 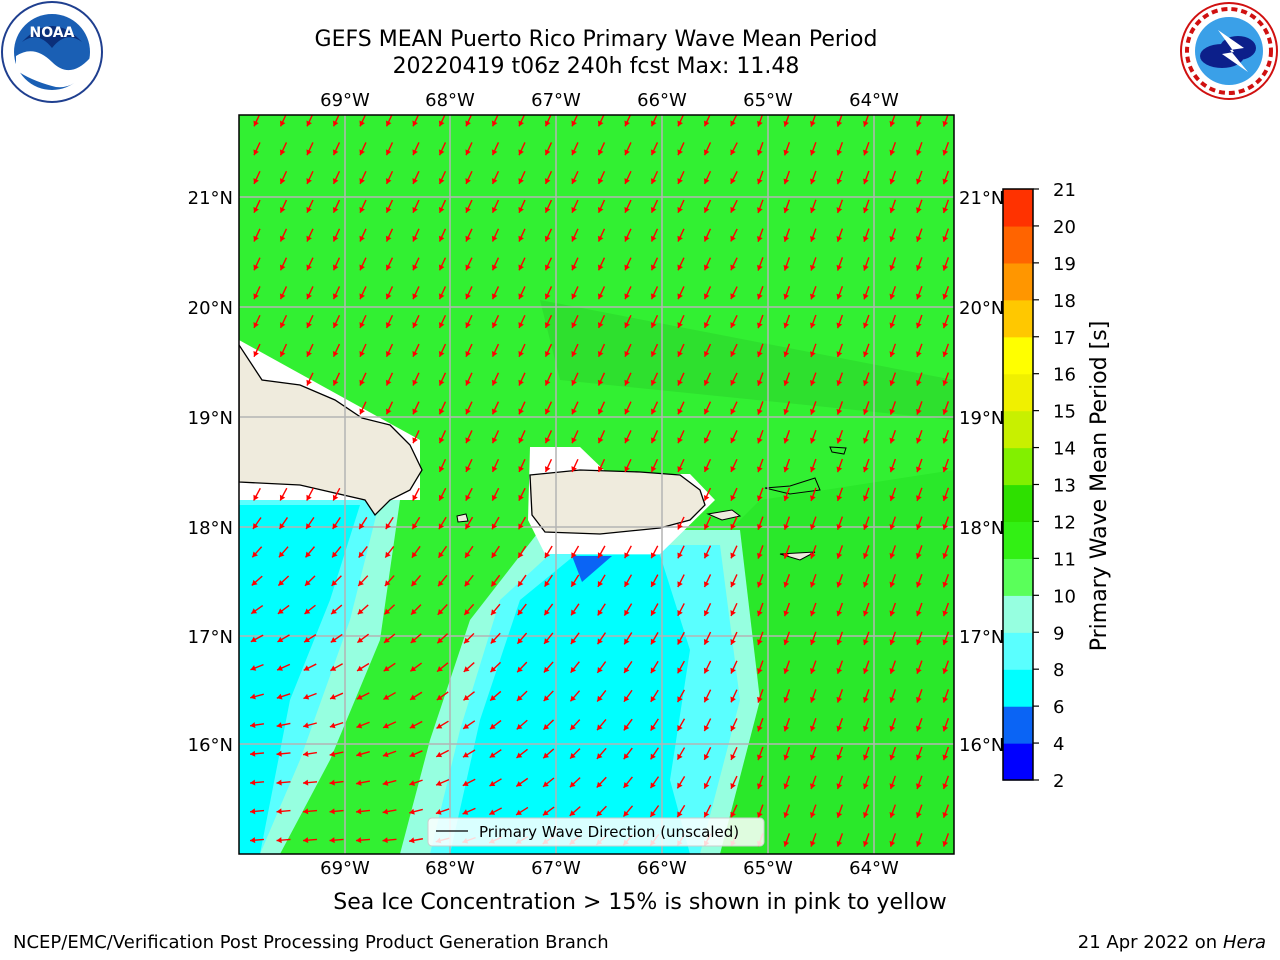 What do you see at coordinates (768, 868) in the screenshot?
I see `lon-label-bottom: 65°W` at bounding box center [768, 868].